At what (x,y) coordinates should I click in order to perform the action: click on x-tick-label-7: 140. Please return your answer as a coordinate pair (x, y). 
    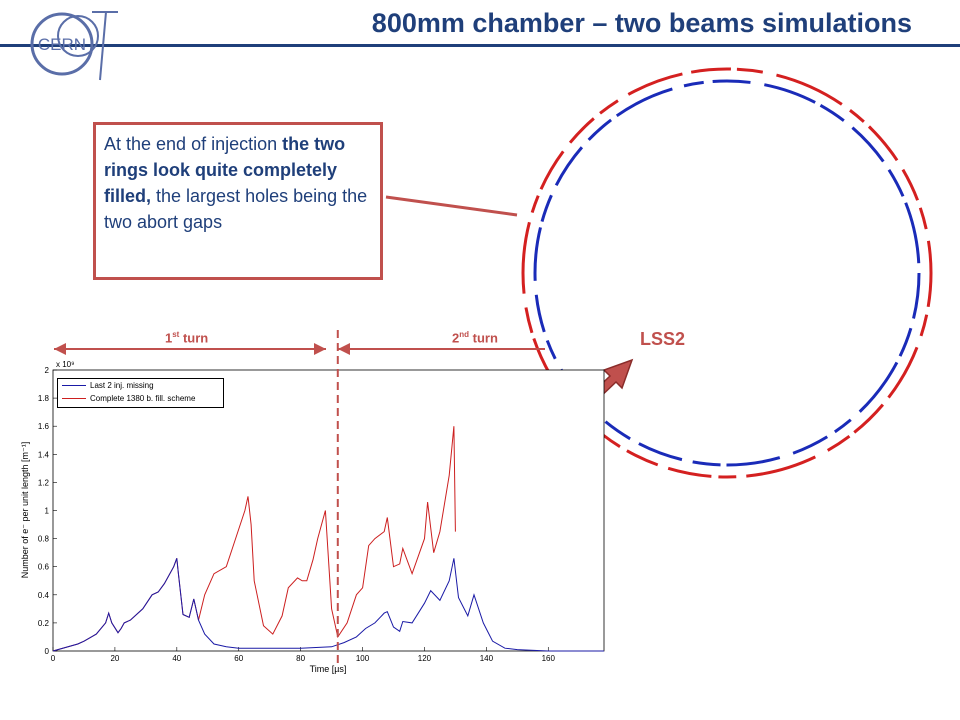
    Looking at the image, I should click on (487, 658).